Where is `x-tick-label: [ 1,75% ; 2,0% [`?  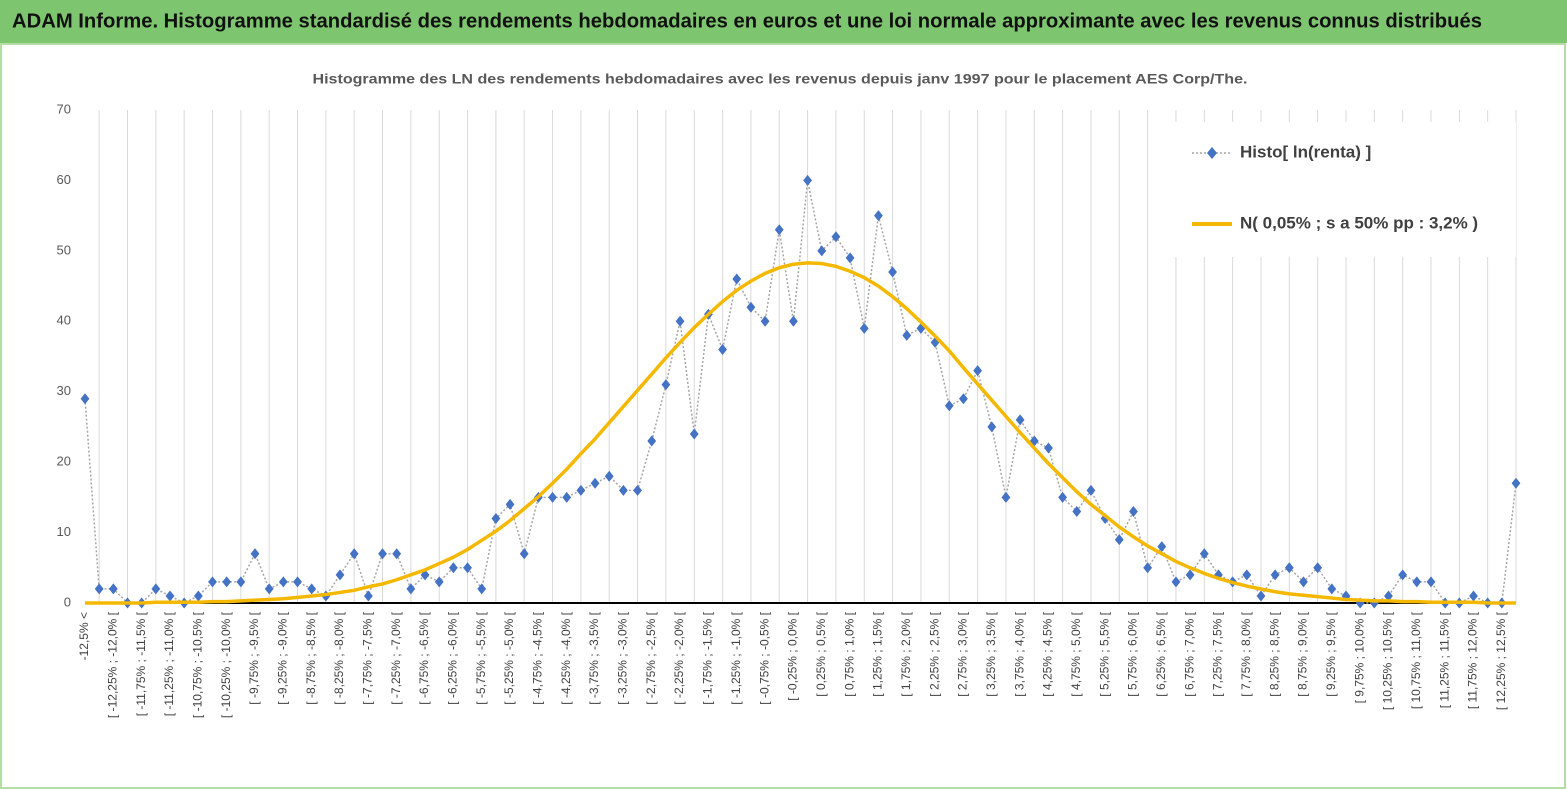 x-tick-label: [ 1,75% ; 2,0% [ is located at coordinates (906, 653).